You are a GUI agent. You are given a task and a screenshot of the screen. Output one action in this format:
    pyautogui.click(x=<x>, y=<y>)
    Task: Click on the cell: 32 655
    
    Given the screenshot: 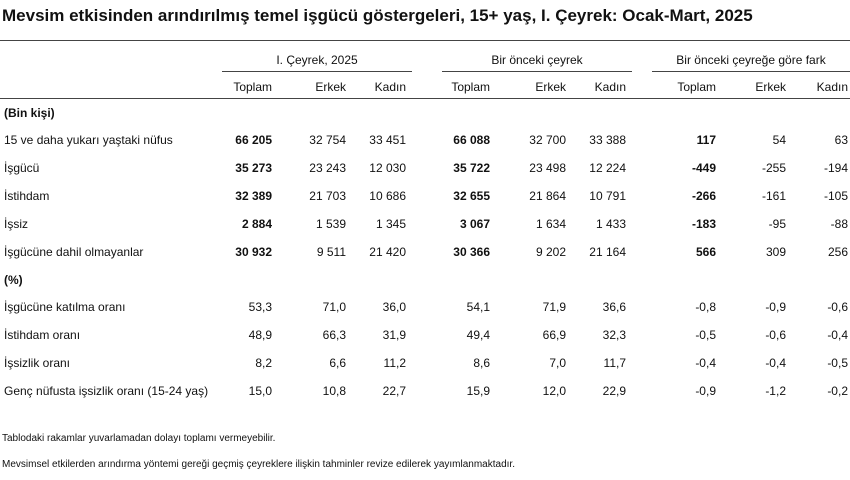 What is the action you would take?
    pyautogui.click(x=471, y=196)
    